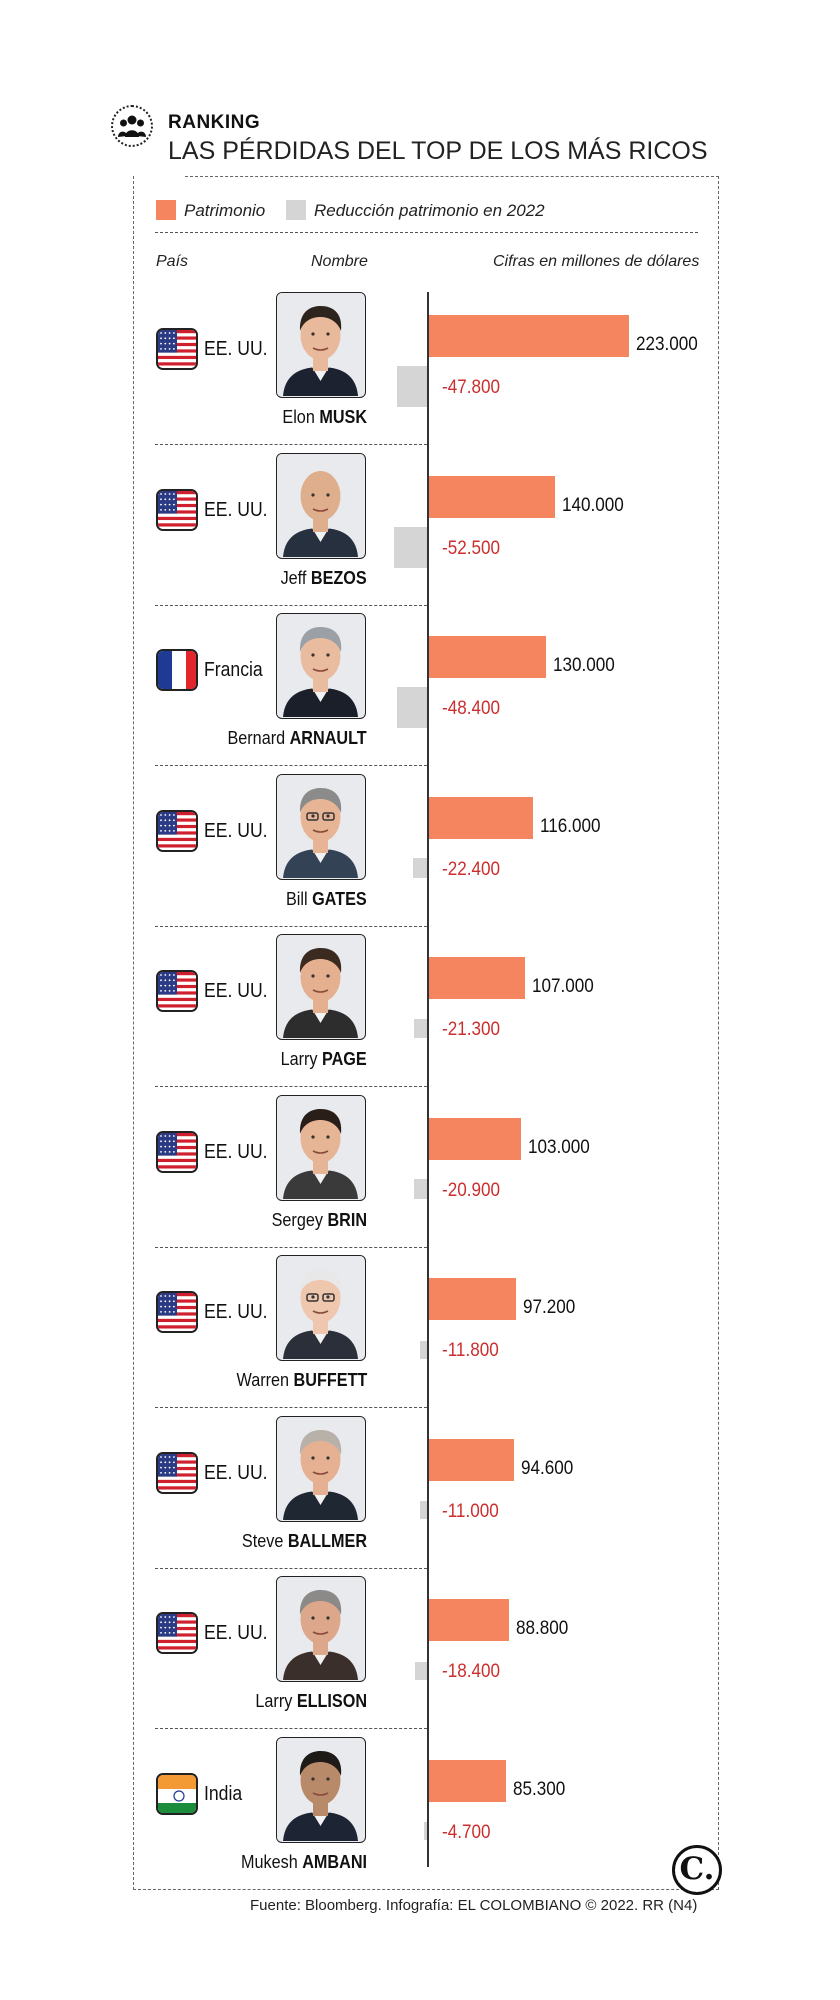 The image size is (840, 2000). Describe the element at coordinates (299, 1219) in the screenshot. I see `first-name: Sergey` at that location.